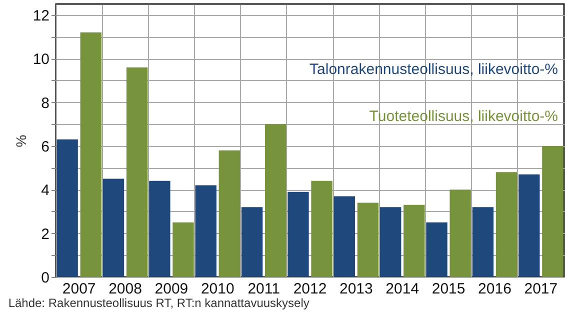 The height and width of the screenshot is (325, 567). What do you see at coordinates (45, 191) in the screenshot?
I see `y-tick-label: 4` at bounding box center [45, 191].